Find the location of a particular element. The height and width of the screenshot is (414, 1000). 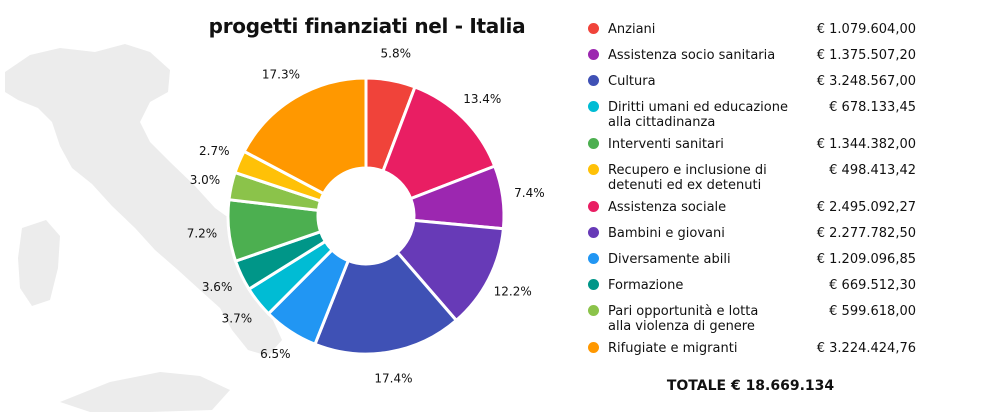

legend-label: Cultura is located at coordinates (632, 81).